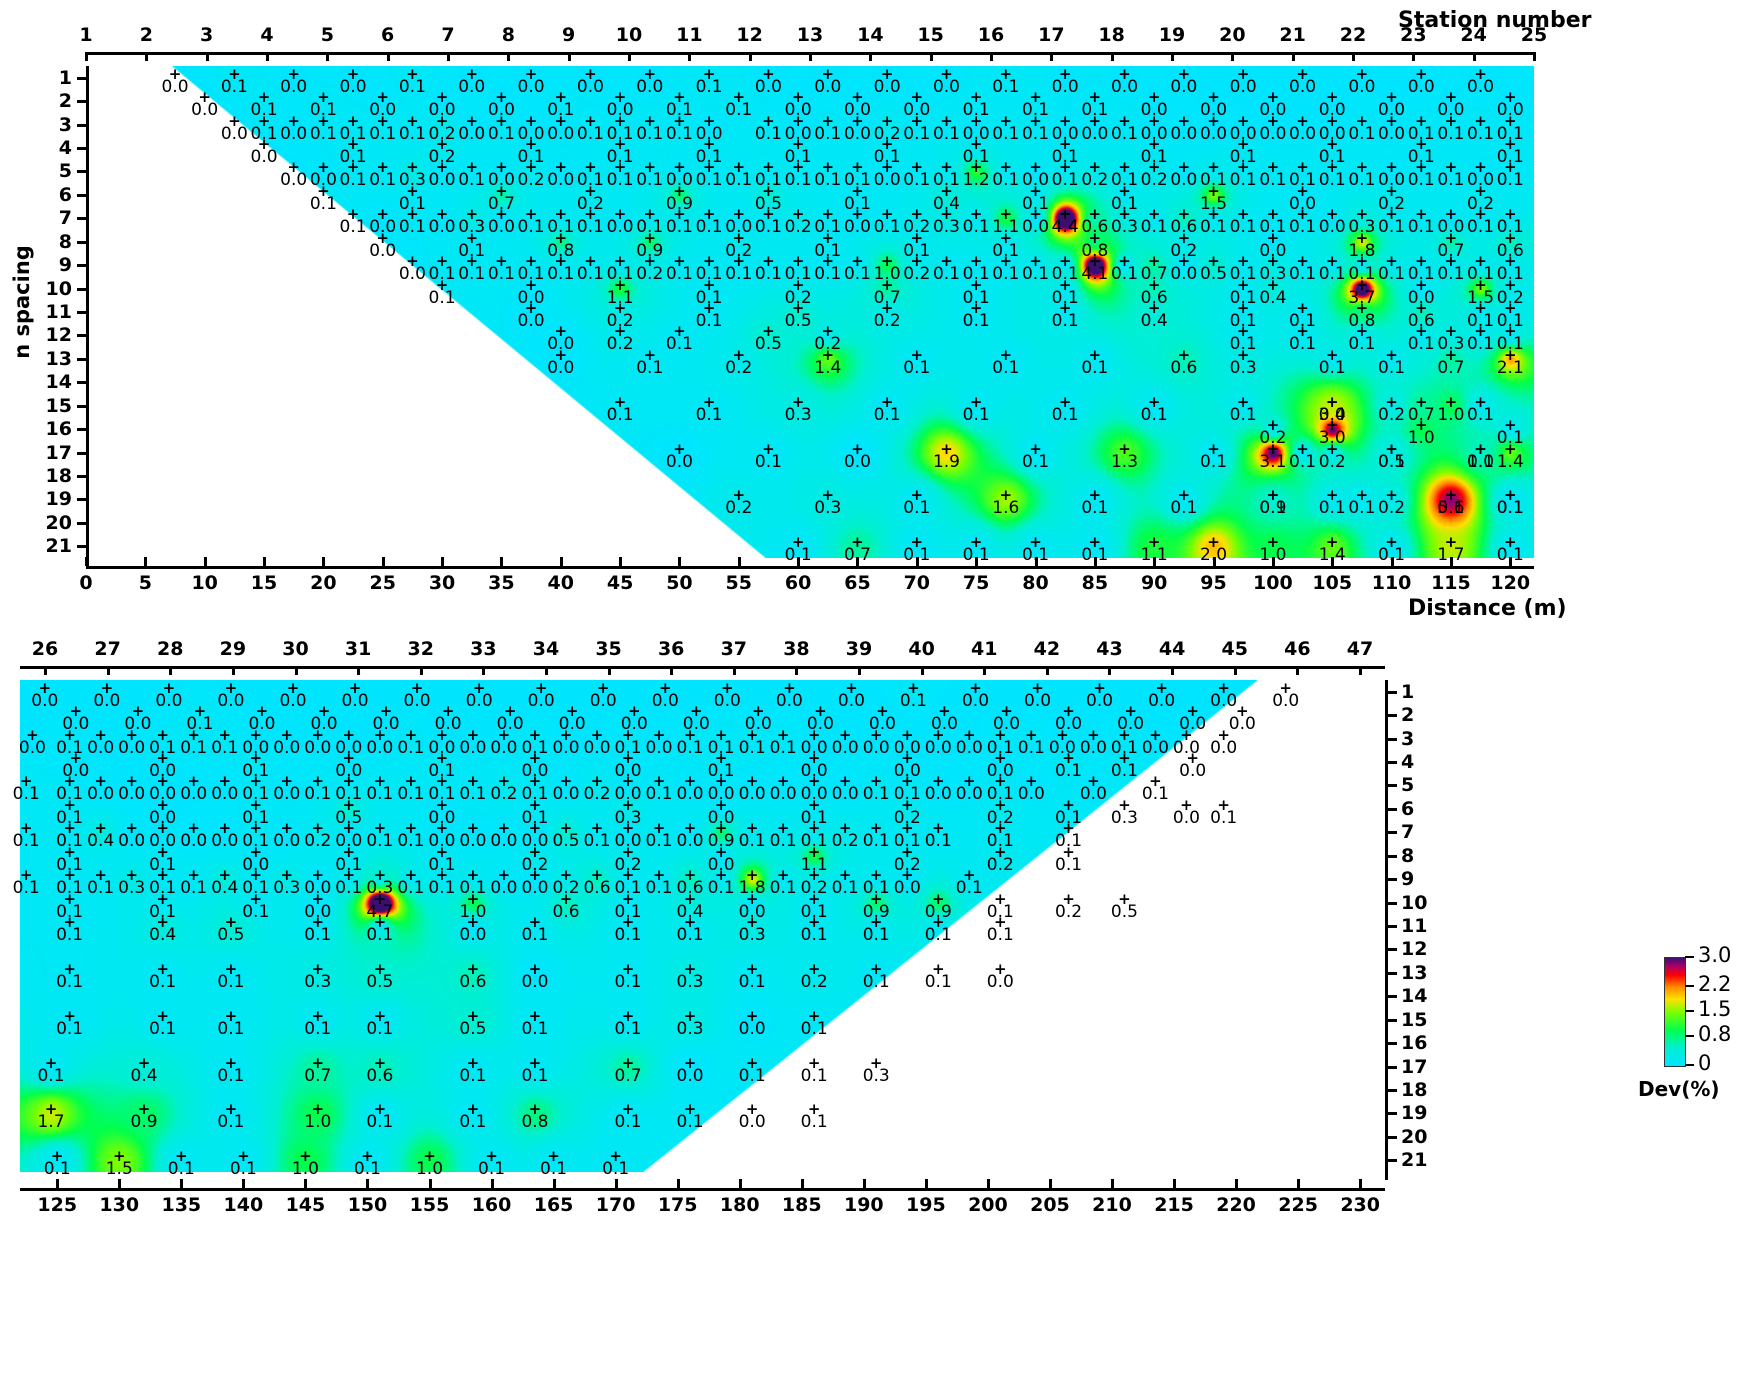 The width and height of the screenshot is (1751, 1382). What do you see at coordinates (1534, 35) in the screenshot?
I see `station-tick-label: 25` at bounding box center [1534, 35].